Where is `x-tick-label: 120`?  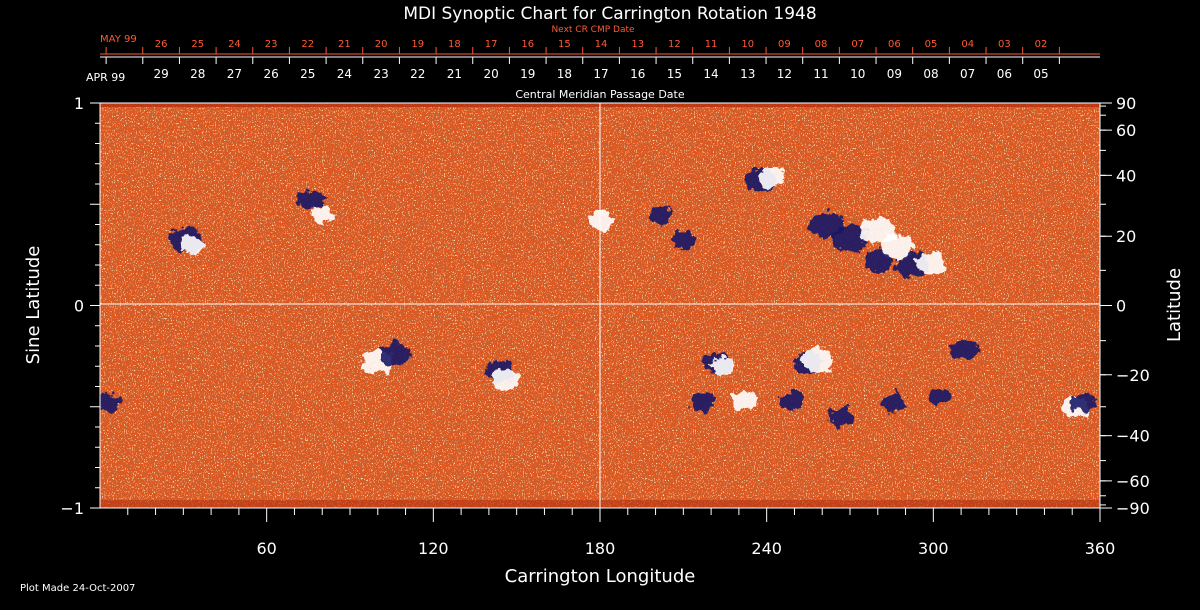
x-tick-label: 120 is located at coordinates (433, 548).